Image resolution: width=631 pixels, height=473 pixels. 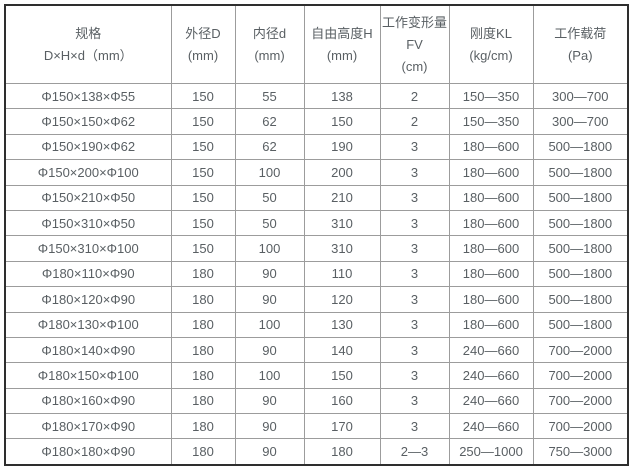 What do you see at coordinates (88, 324) in the screenshot?
I see `table-cell: Φ180×130×Φ100` at bounding box center [88, 324].